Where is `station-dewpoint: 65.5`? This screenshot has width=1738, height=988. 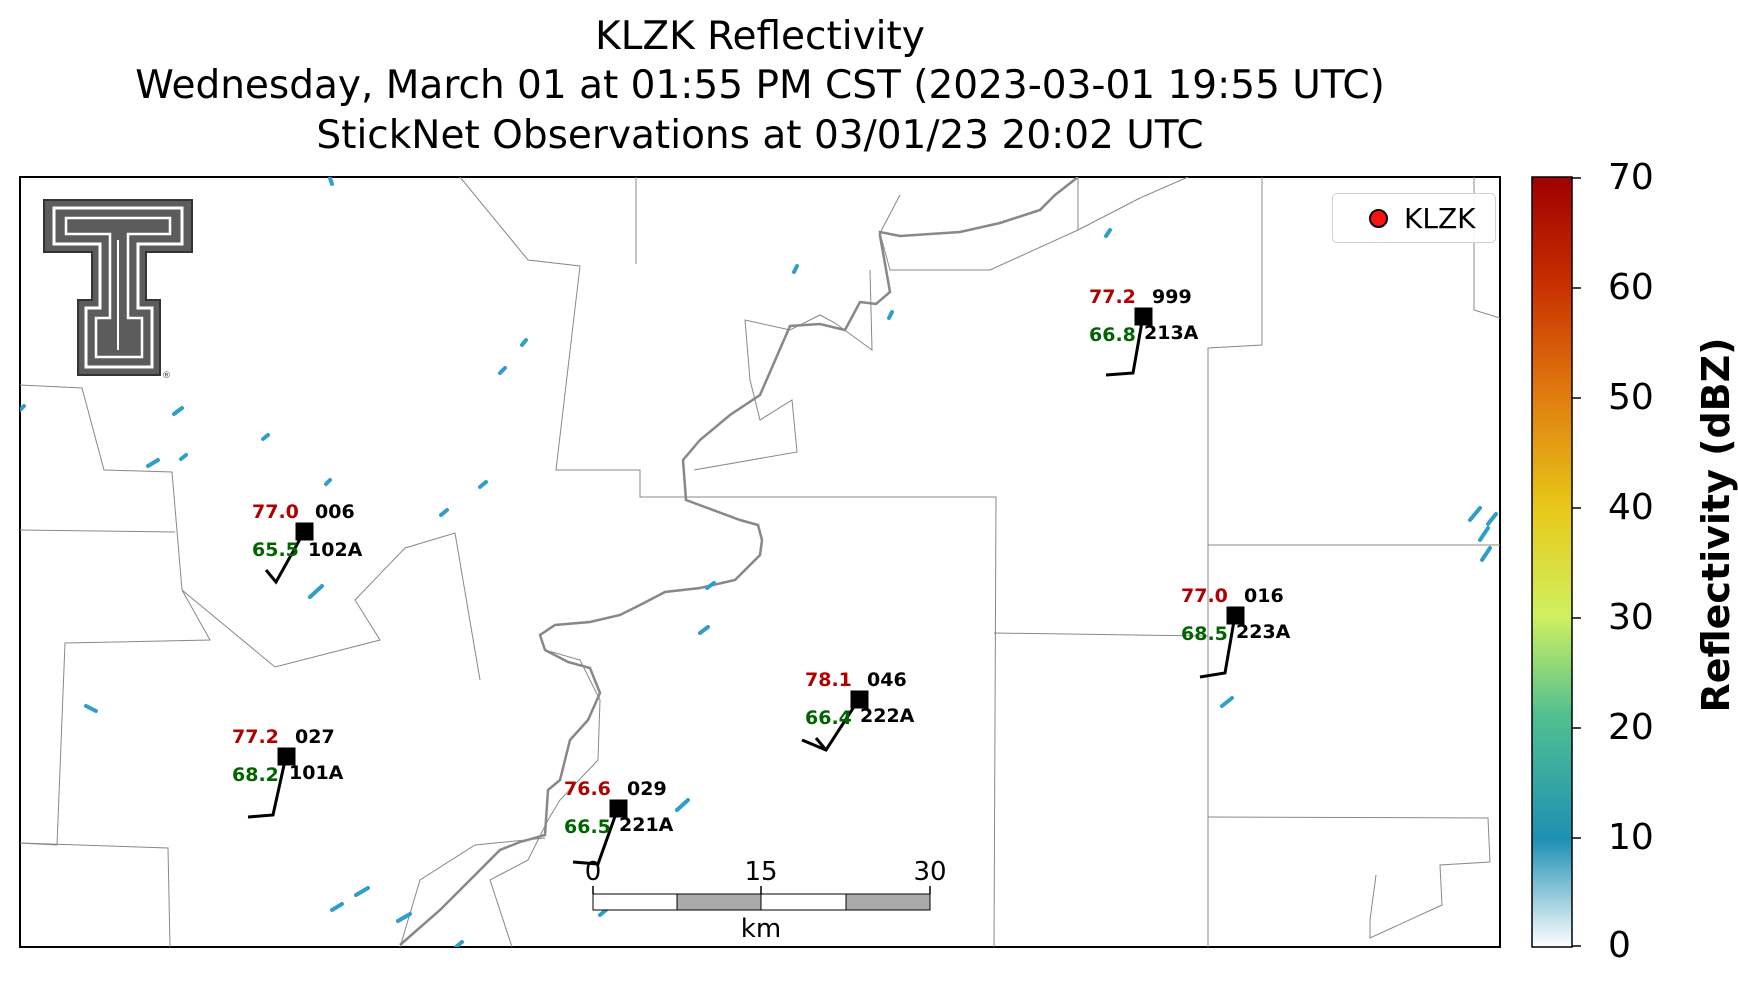
station-dewpoint: 65.5 is located at coordinates (275, 550).